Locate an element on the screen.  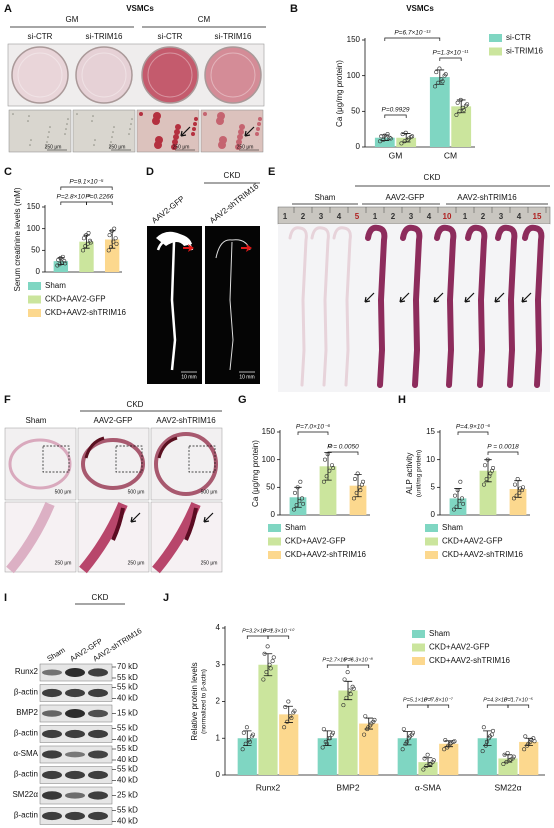
legend-swatch is located at coordinates (418, 647).